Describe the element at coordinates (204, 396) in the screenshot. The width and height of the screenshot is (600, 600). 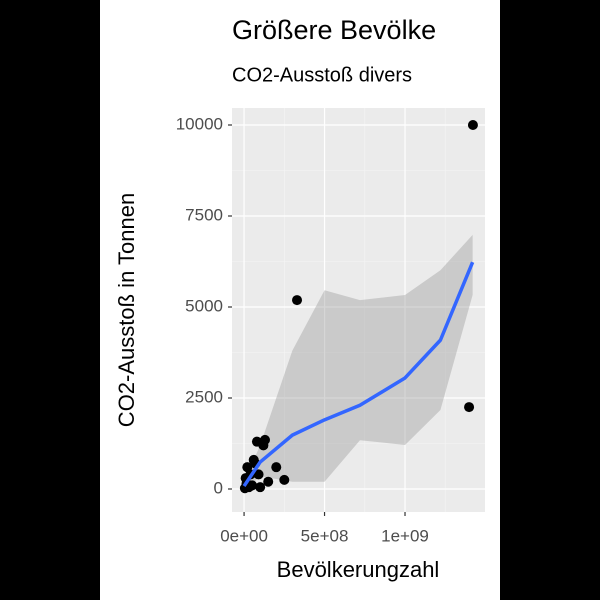
I see `y-tick-label: 2500` at that location.